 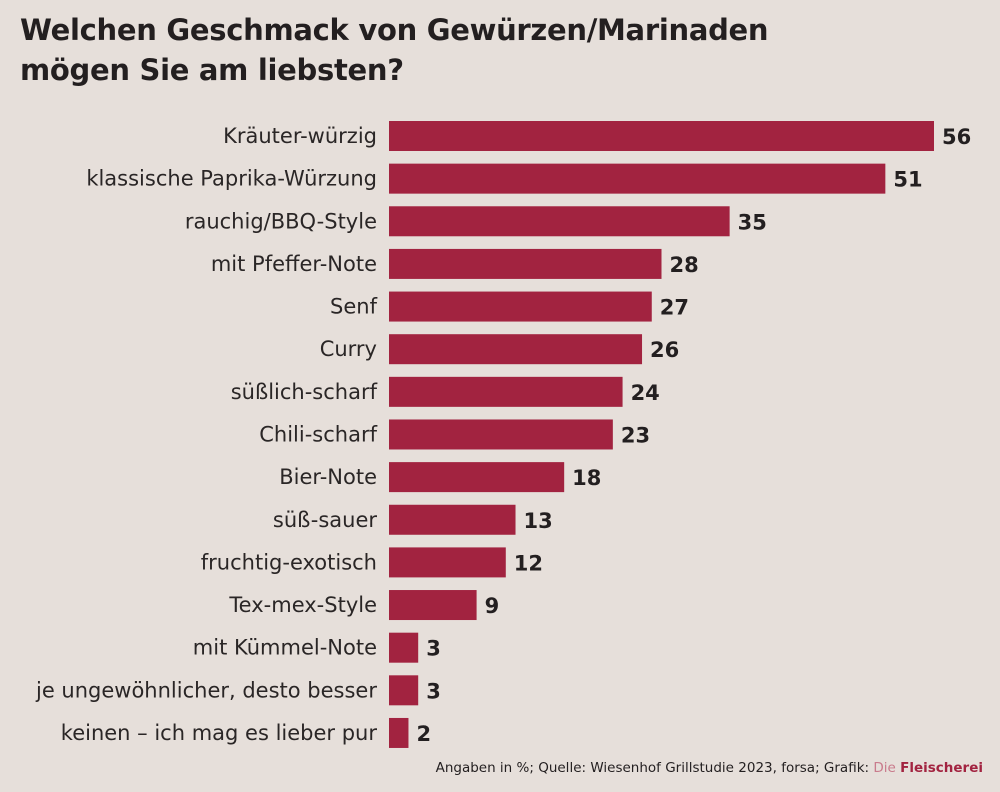 I want to click on category-label: keinen – ich mag es lieber pur, so click(x=219, y=733).